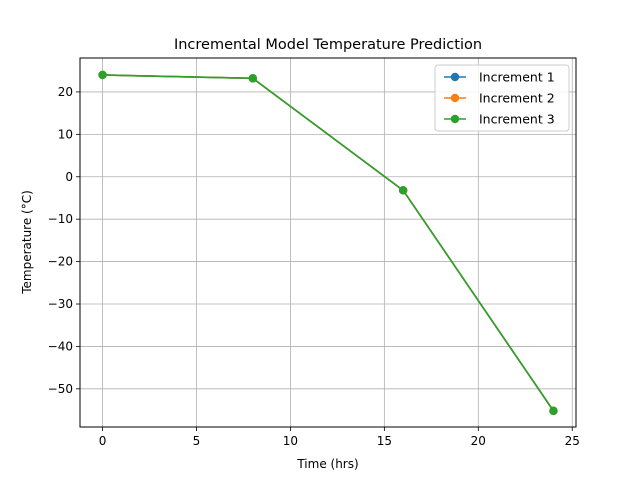 Image resolution: width=640 pixels, height=480 pixels. I want to click on x-tick-label: 15, so click(384, 441).